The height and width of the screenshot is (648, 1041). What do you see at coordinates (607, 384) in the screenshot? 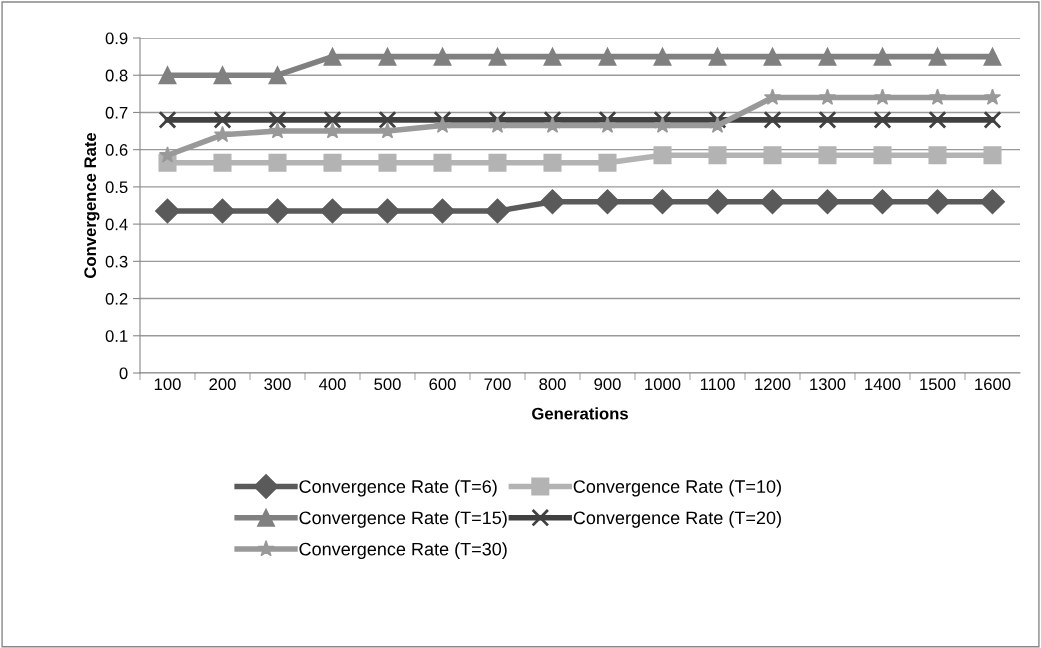
I see `x-tick-label: 900` at bounding box center [607, 384].